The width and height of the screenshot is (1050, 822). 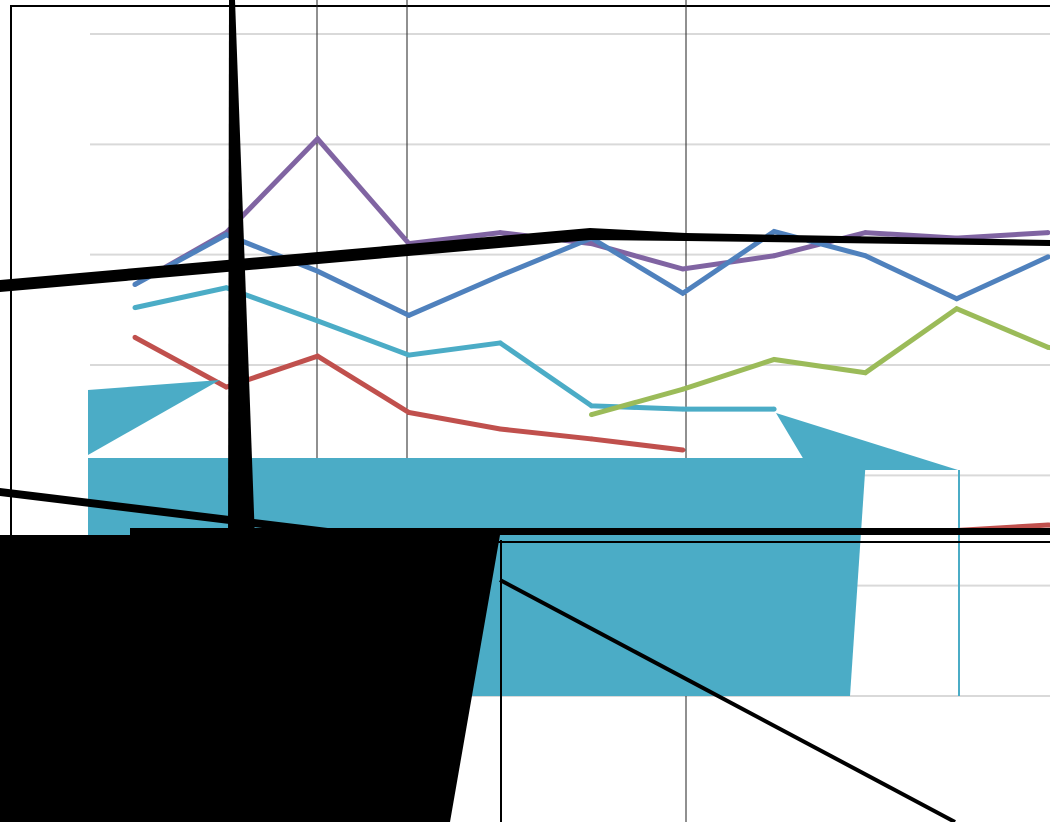 I want to click on teal-shape, so click(x=154, y=417).